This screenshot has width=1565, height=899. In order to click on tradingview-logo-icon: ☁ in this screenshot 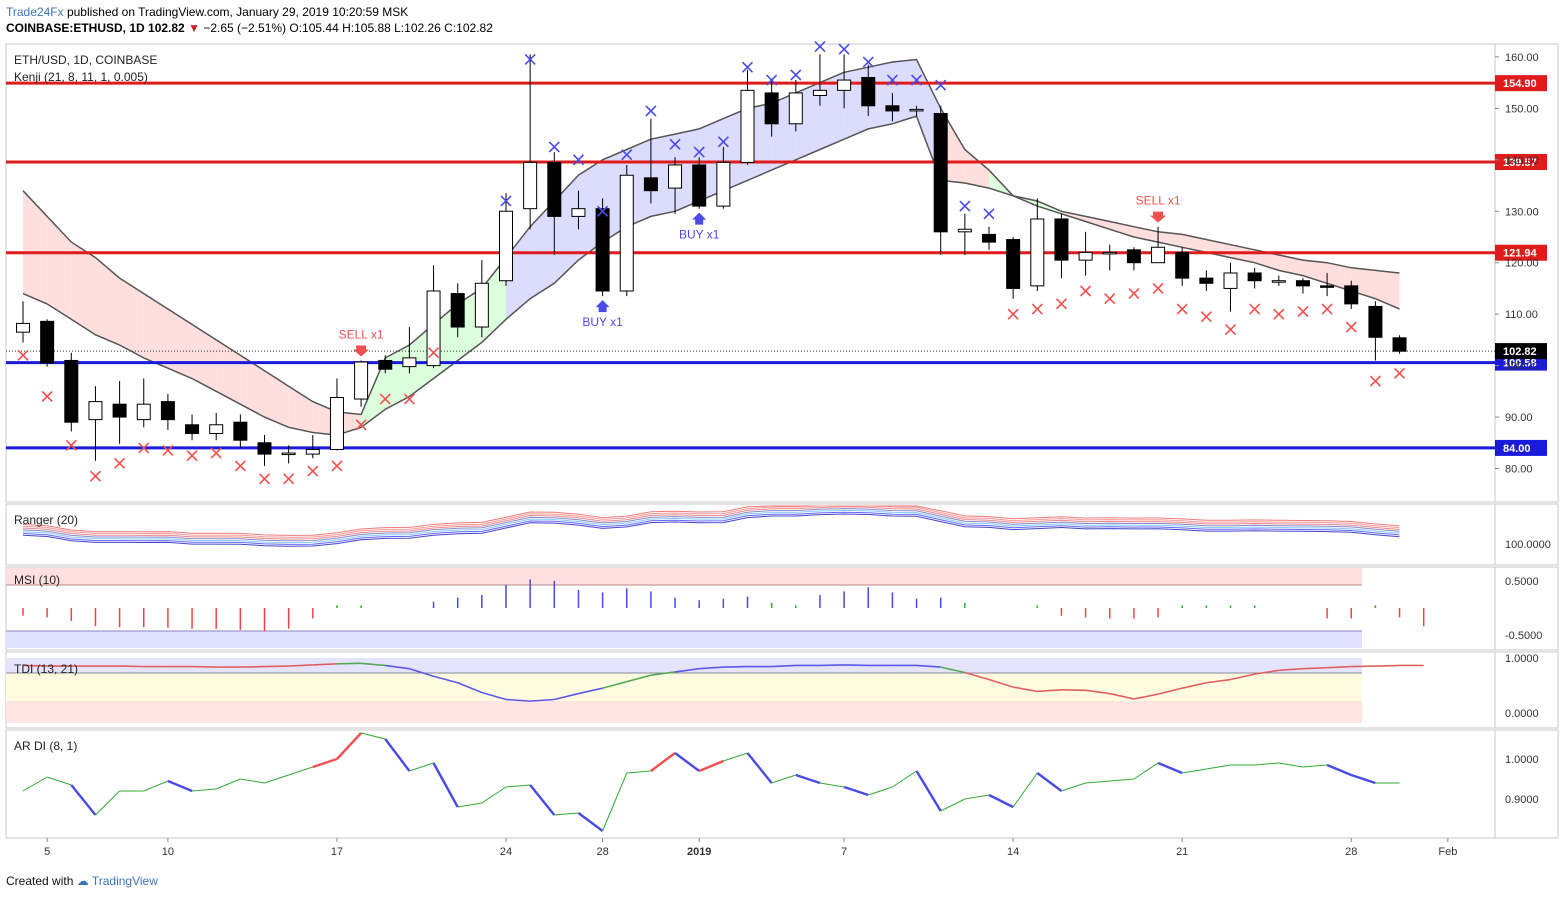, I will do `click(82, 881)`.